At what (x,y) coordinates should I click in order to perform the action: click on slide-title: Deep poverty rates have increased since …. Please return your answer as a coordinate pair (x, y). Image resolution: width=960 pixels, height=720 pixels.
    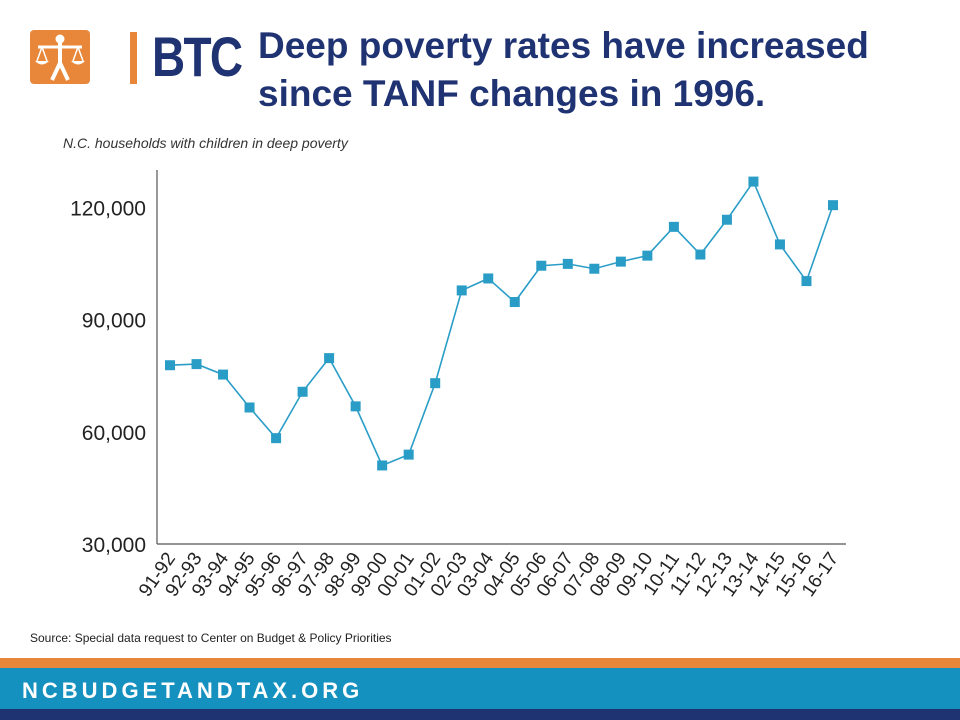
    Looking at the image, I should click on (563, 69).